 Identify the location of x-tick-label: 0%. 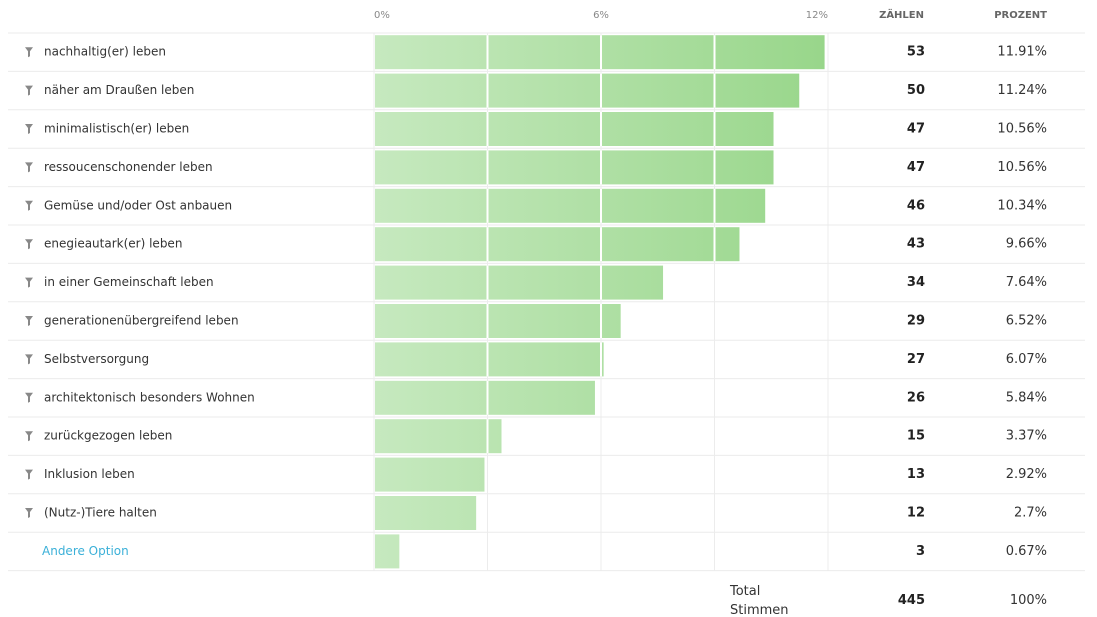
(382, 15).